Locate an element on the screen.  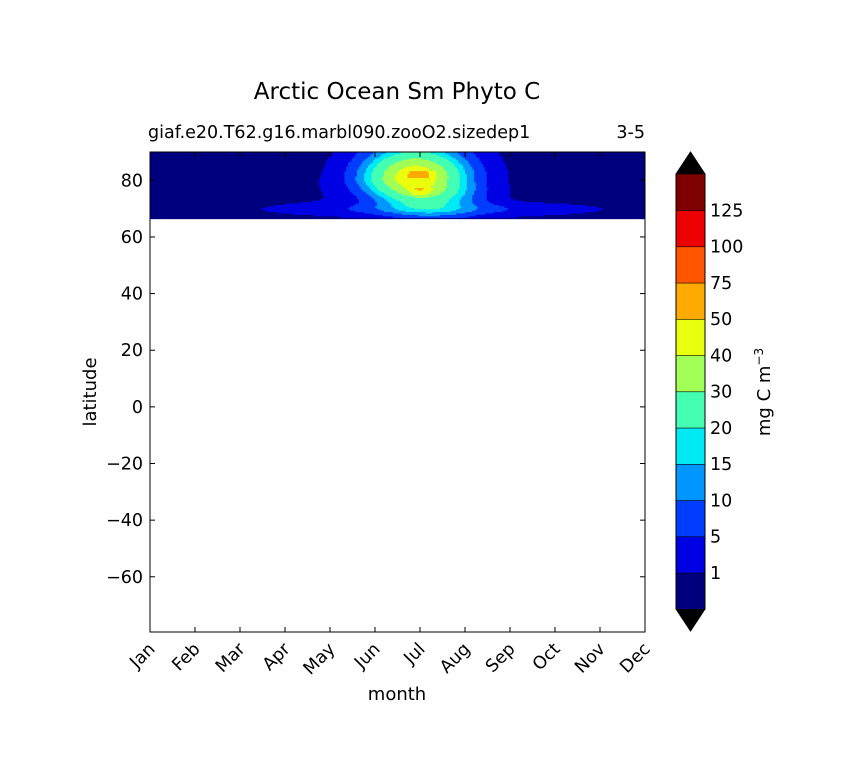
colorbar-outline is located at coordinates (690, 391).